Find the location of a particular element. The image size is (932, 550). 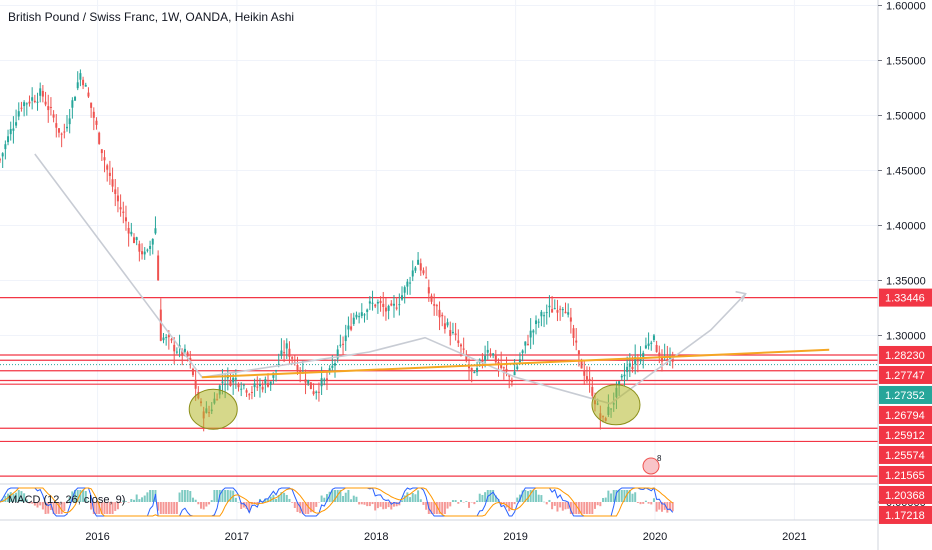

time-axis-label: 2020 is located at coordinates (655, 537).